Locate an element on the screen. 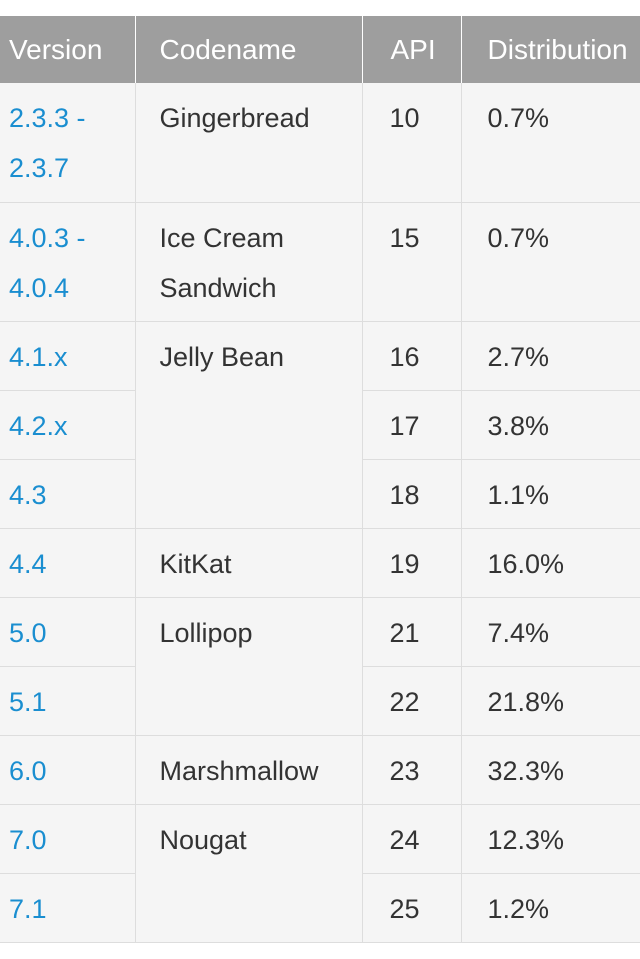  version-cell: 4.1.x is located at coordinates (68, 356).